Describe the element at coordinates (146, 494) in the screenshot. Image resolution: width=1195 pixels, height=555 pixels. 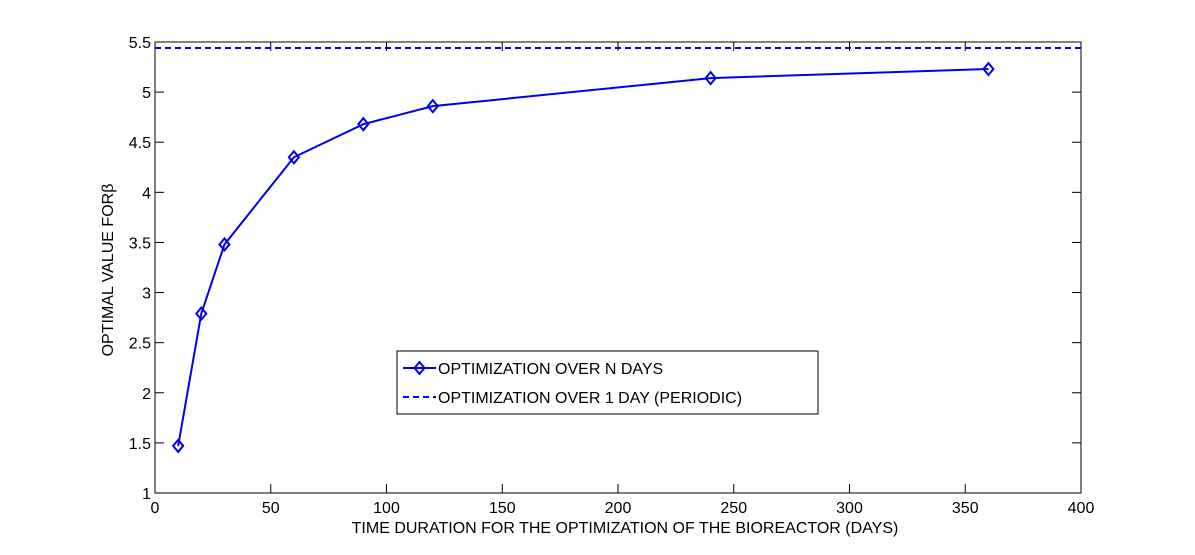
I see `y-tick-label: 1` at that location.